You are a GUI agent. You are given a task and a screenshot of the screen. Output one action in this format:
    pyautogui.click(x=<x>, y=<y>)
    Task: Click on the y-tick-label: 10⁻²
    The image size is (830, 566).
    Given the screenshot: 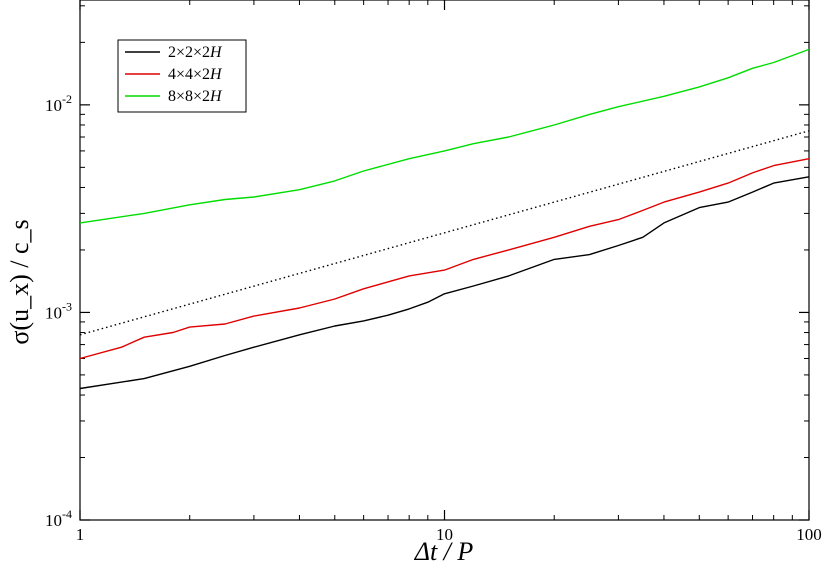 What is the action you would take?
    pyautogui.click(x=58, y=103)
    